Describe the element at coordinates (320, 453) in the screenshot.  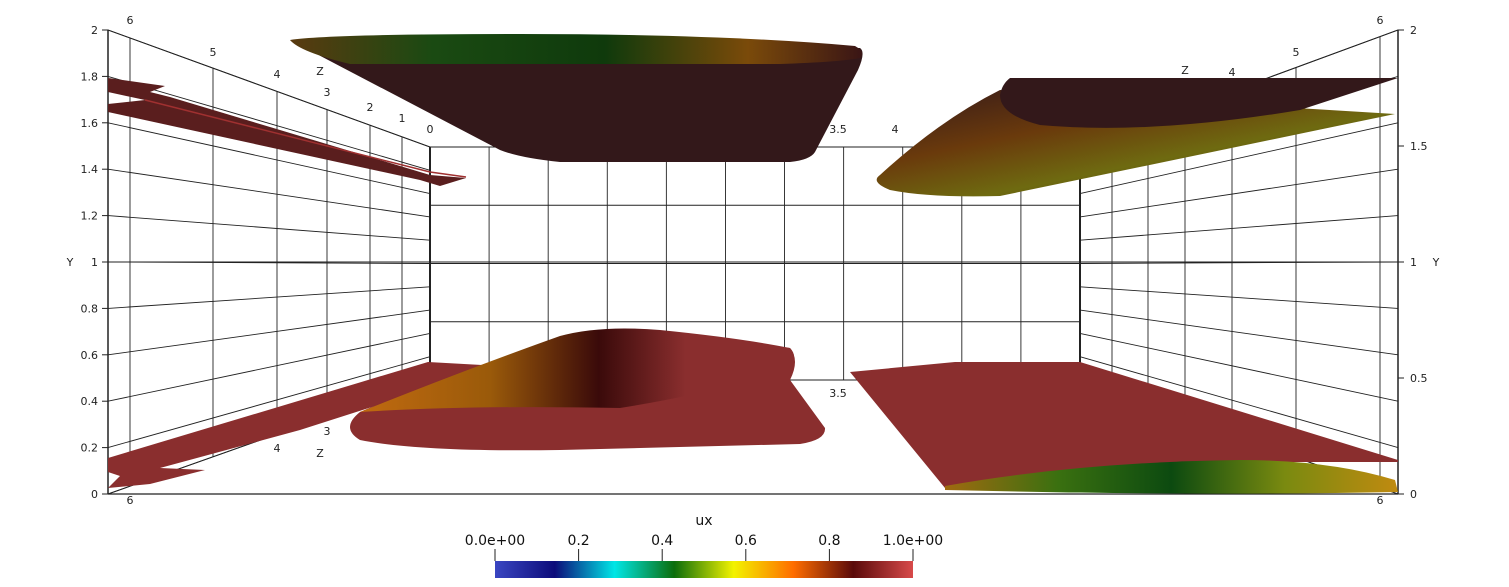
I see `z-axis-title-bottom-left: Z` at that location.